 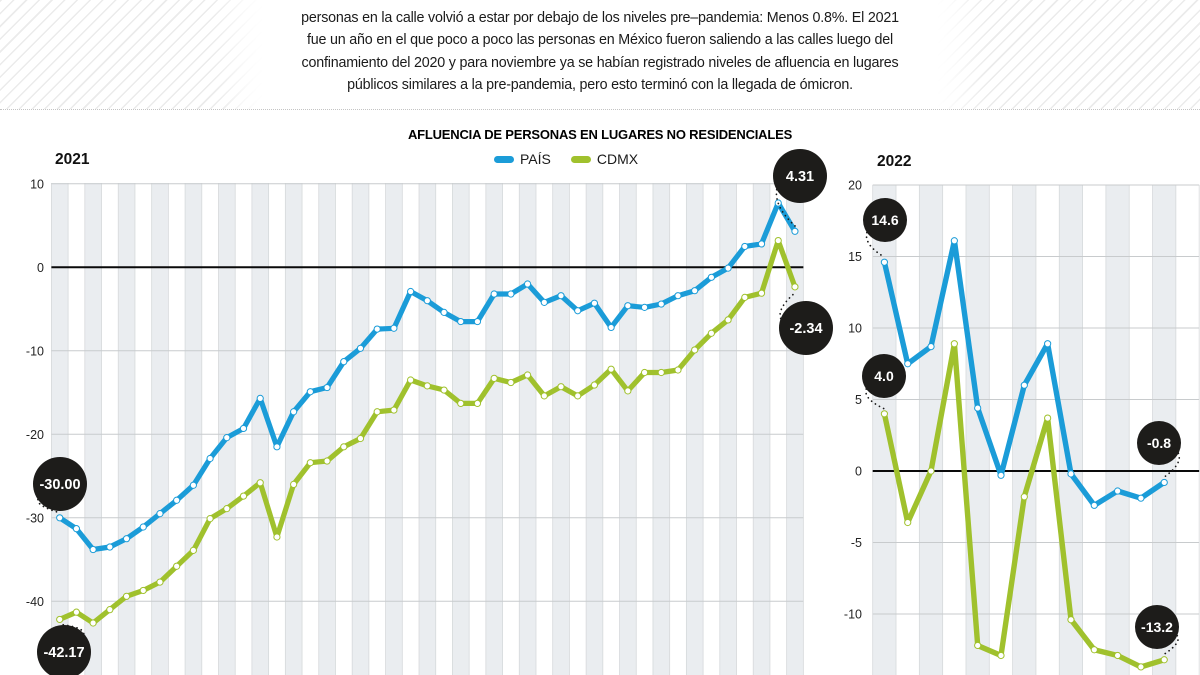 I want to click on annotation-value: 14.6, so click(x=884, y=220).